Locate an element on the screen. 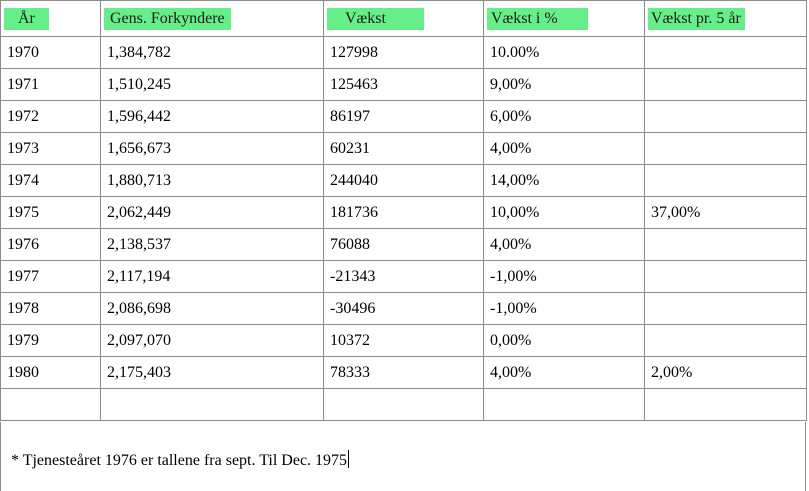 The width and height of the screenshot is (809, 491). cell-avg-publishers: 2,097,070 is located at coordinates (212, 340).